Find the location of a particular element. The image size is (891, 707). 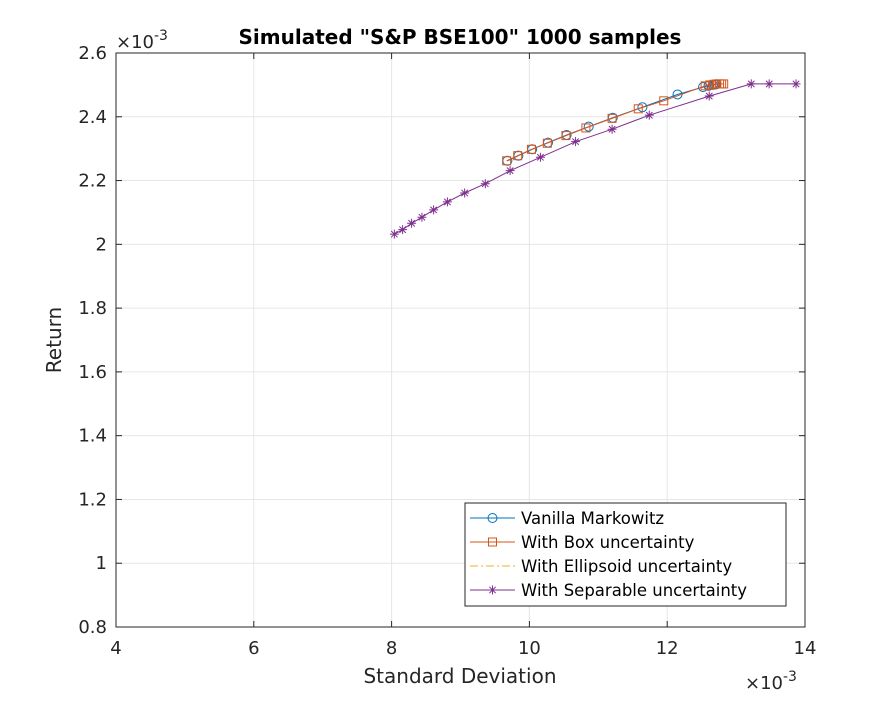

legend-label: With Box uncertainty is located at coordinates (608, 542).